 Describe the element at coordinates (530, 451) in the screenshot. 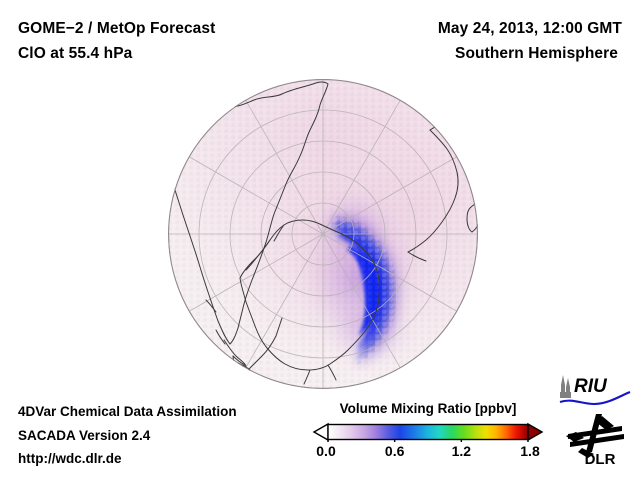

I see `colorbar-tick-label: 1.8` at that location.